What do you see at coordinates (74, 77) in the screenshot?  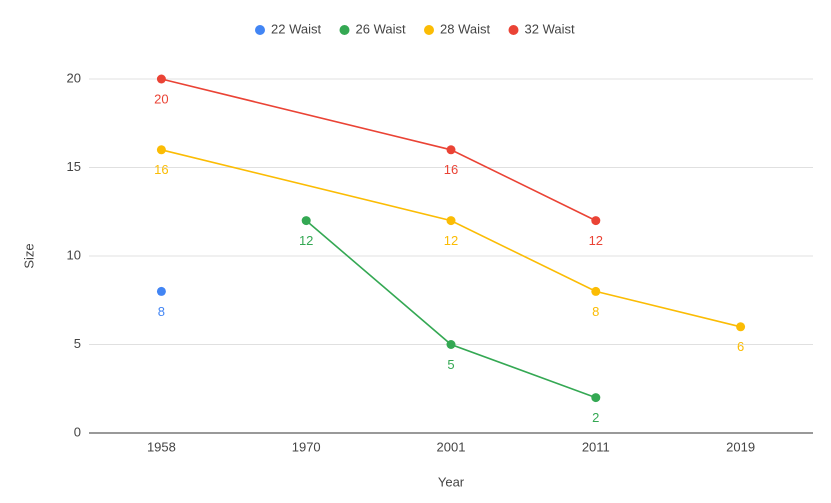 I see `y-tick-label: 20` at bounding box center [74, 77].